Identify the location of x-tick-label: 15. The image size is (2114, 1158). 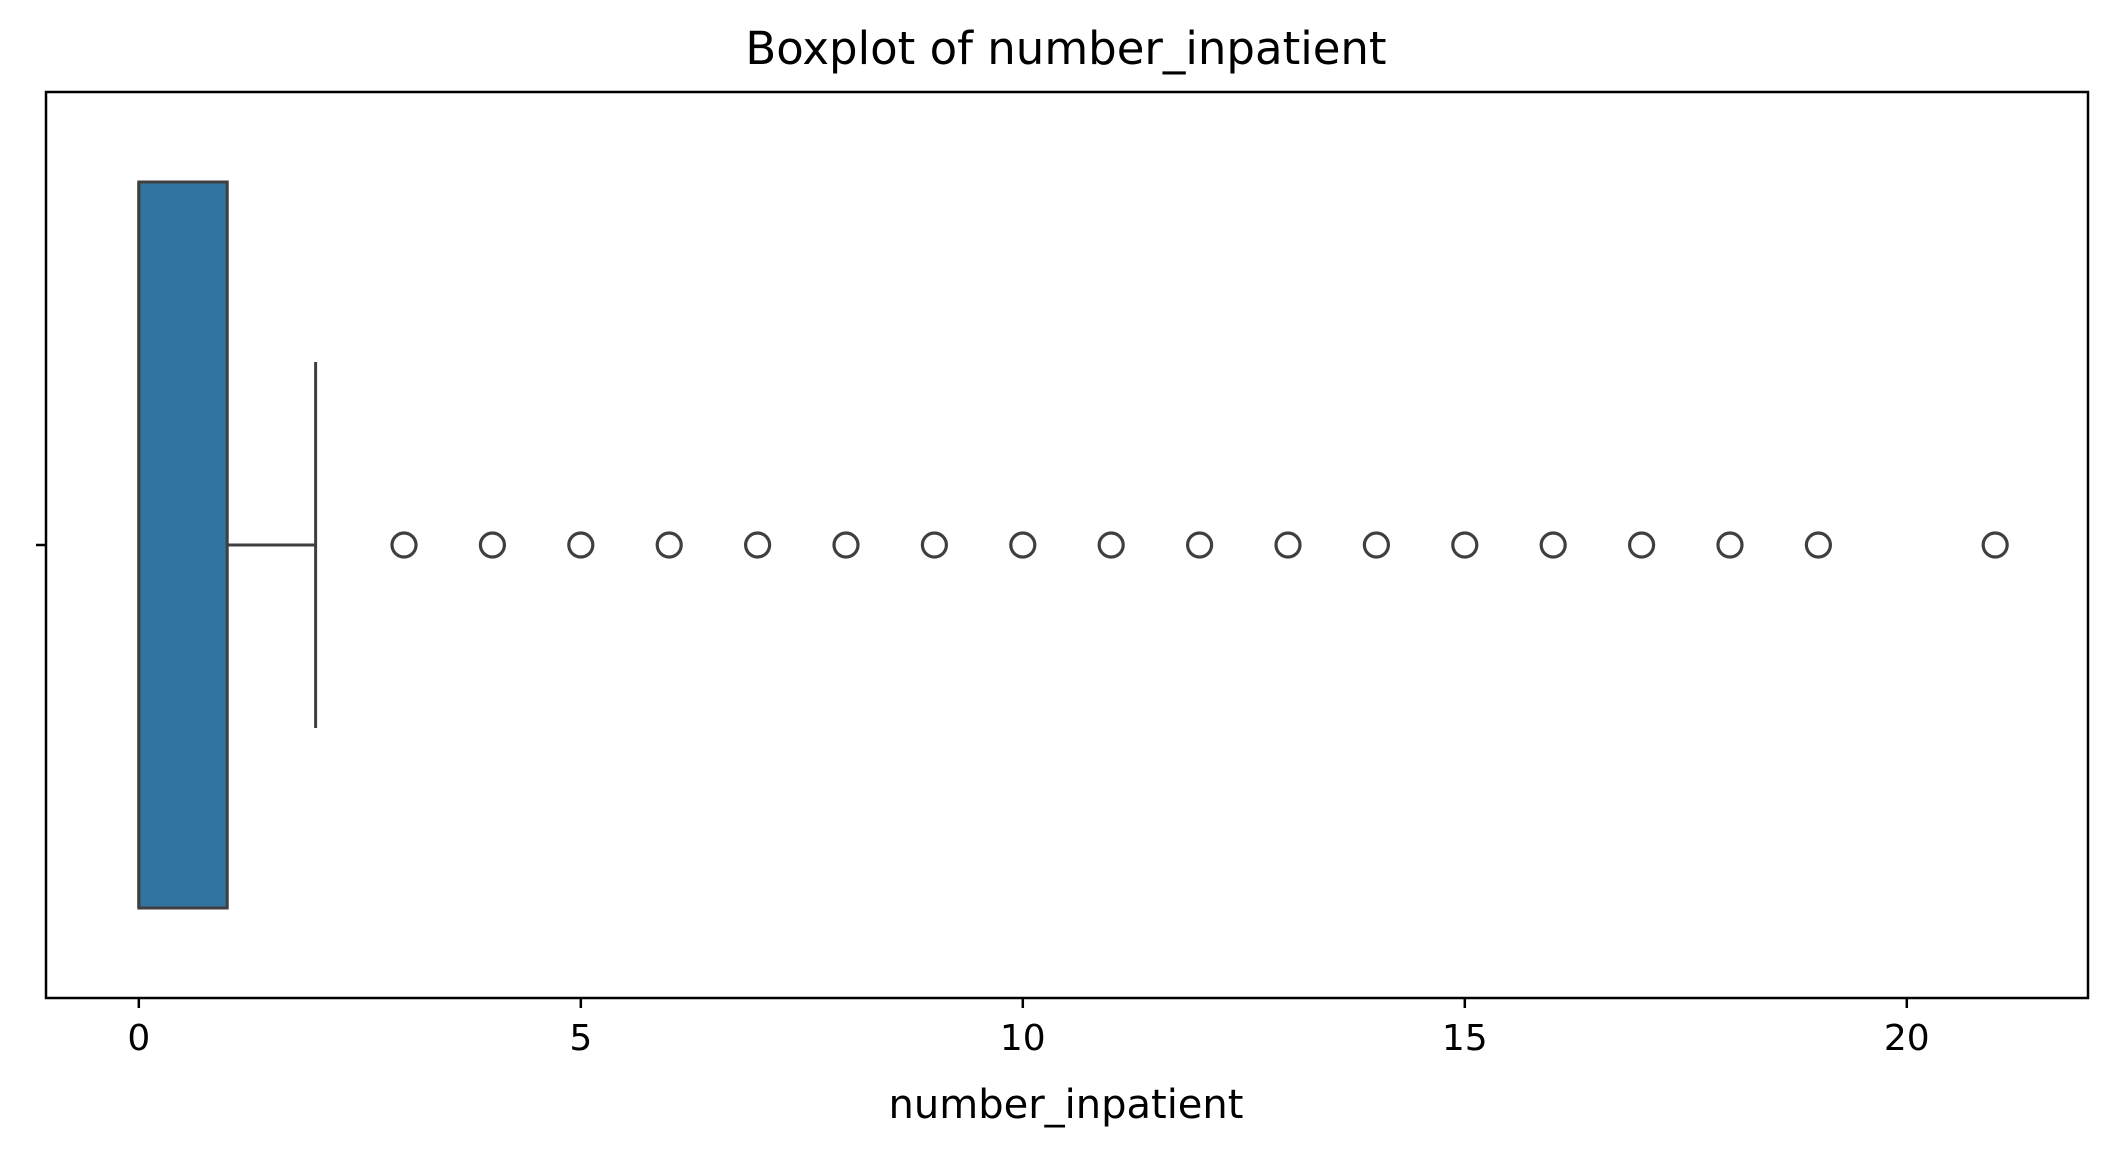
(1465, 1038).